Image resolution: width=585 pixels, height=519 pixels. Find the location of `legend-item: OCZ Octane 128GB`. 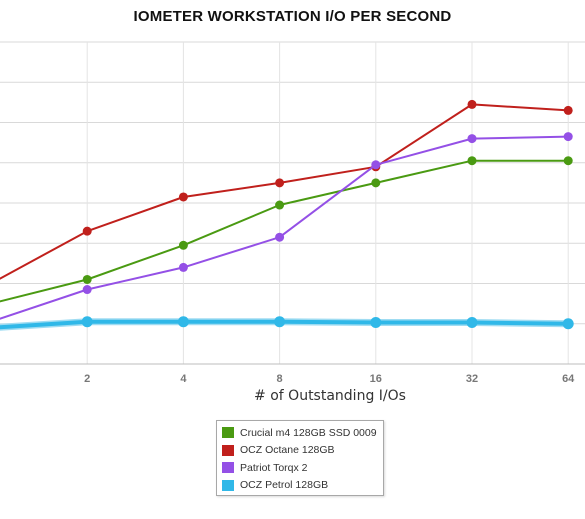

legend-item: OCZ Octane 128GB is located at coordinates (302, 451).